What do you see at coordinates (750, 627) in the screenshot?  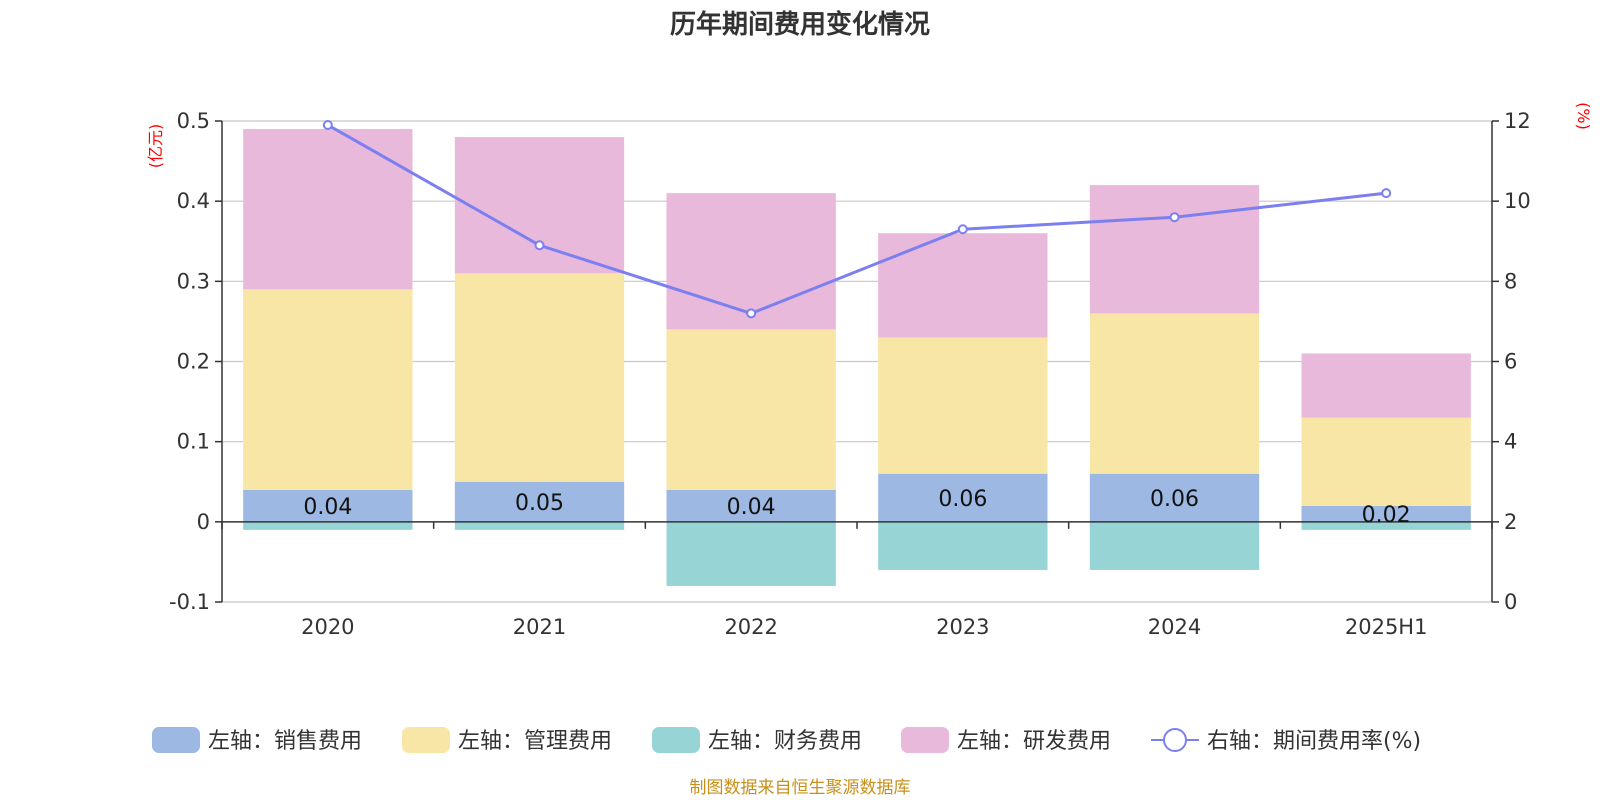 I see `x-axis-tick-label: 2022` at bounding box center [750, 627].